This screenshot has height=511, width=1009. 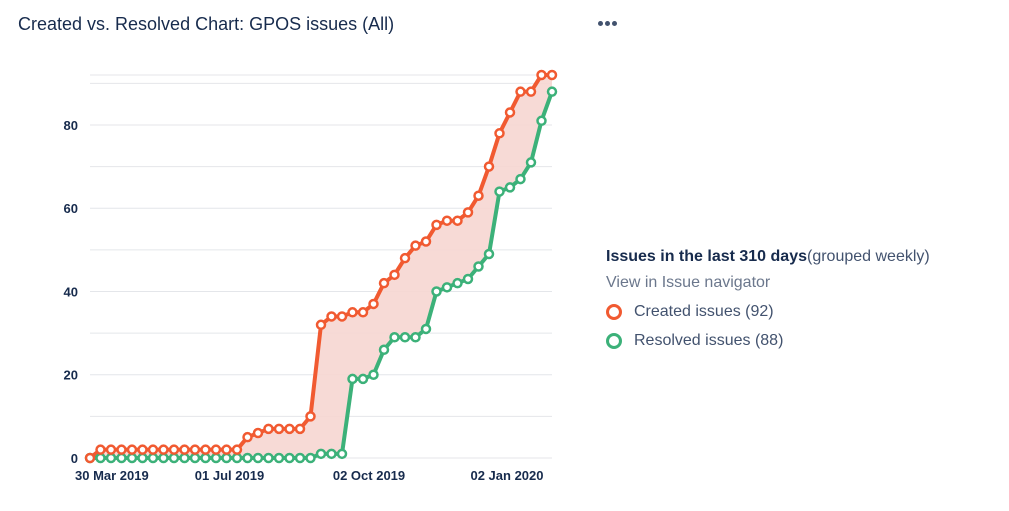 I want to click on resolved-marker-icon, so click(x=614, y=341).